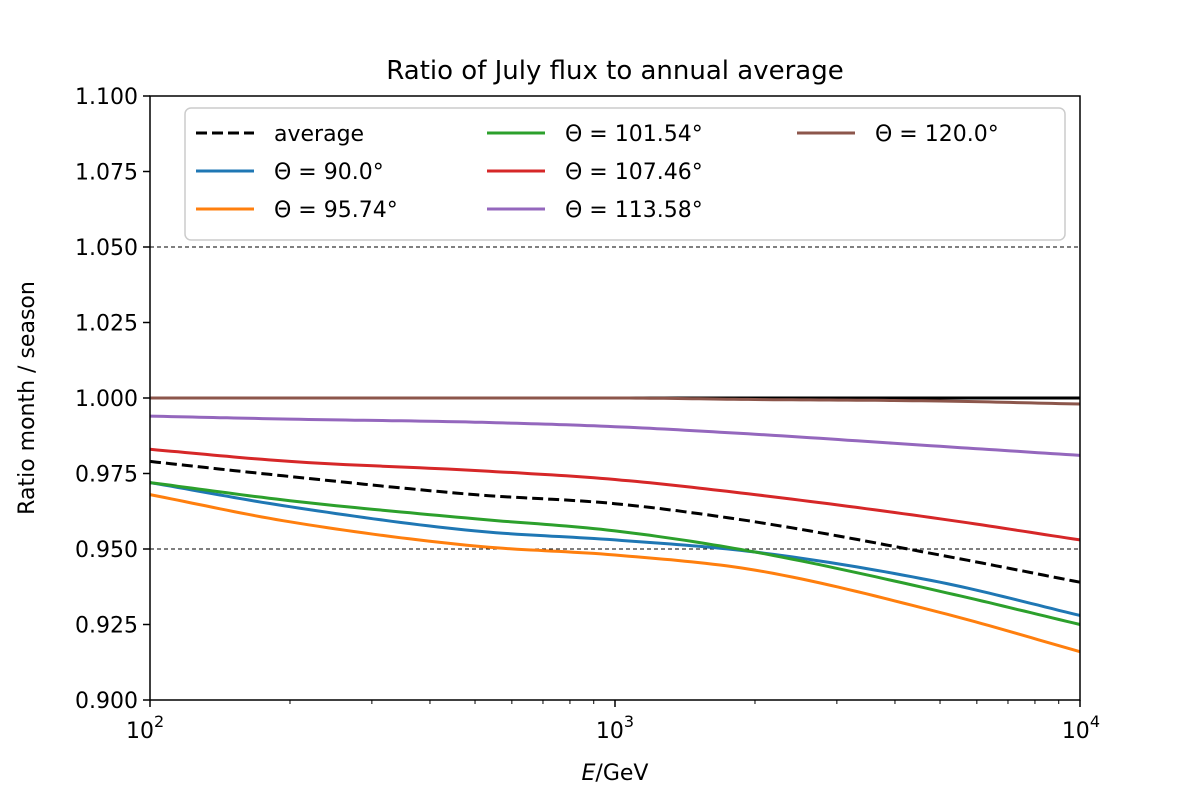  I want to click on legend-label-0: average, so click(319, 134).